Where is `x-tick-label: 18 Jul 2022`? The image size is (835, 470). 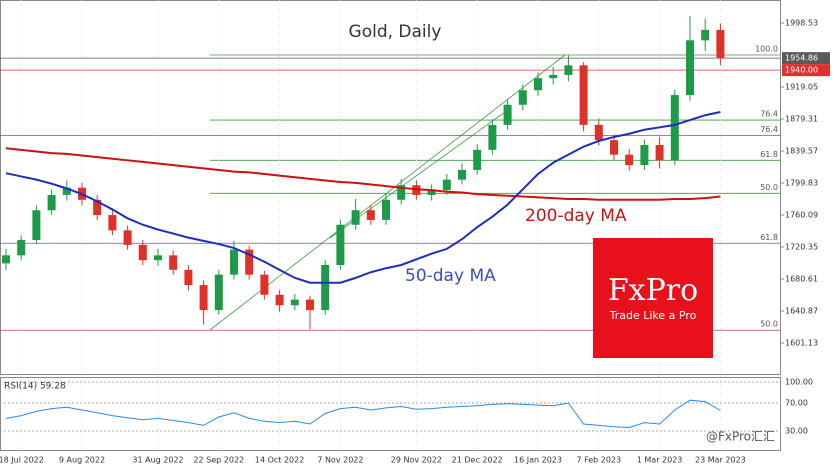 x-tick-label: 18 Jul 2022 is located at coordinates (22, 460).